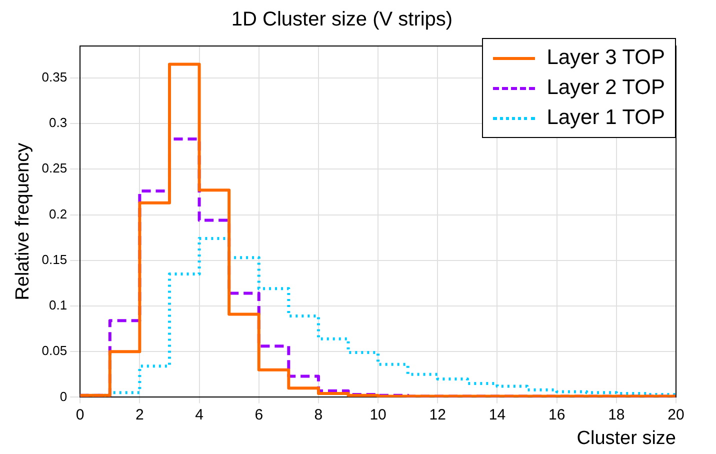  Describe the element at coordinates (140, 415) in the screenshot. I see `x-tick-label: 2` at that location.